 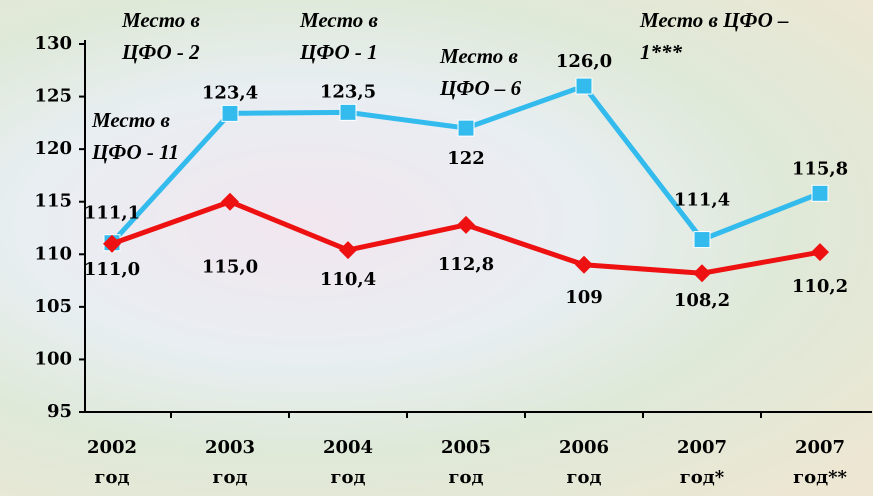 What do you see at coordinates (59, 411) in the screenshot?
I see `y-tick-label: 95` at bounding box center [59, 411].